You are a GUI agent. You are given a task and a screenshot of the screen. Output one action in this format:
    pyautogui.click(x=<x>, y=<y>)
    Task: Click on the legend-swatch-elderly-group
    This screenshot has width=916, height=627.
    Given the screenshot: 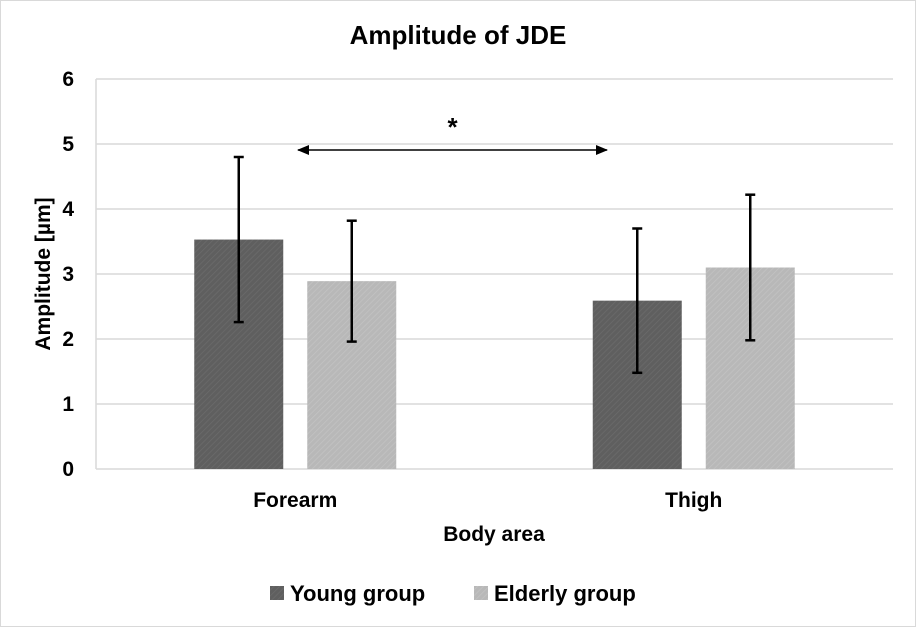 What is the action you would take?
    pyautogui.click(x=481, y=593)
    